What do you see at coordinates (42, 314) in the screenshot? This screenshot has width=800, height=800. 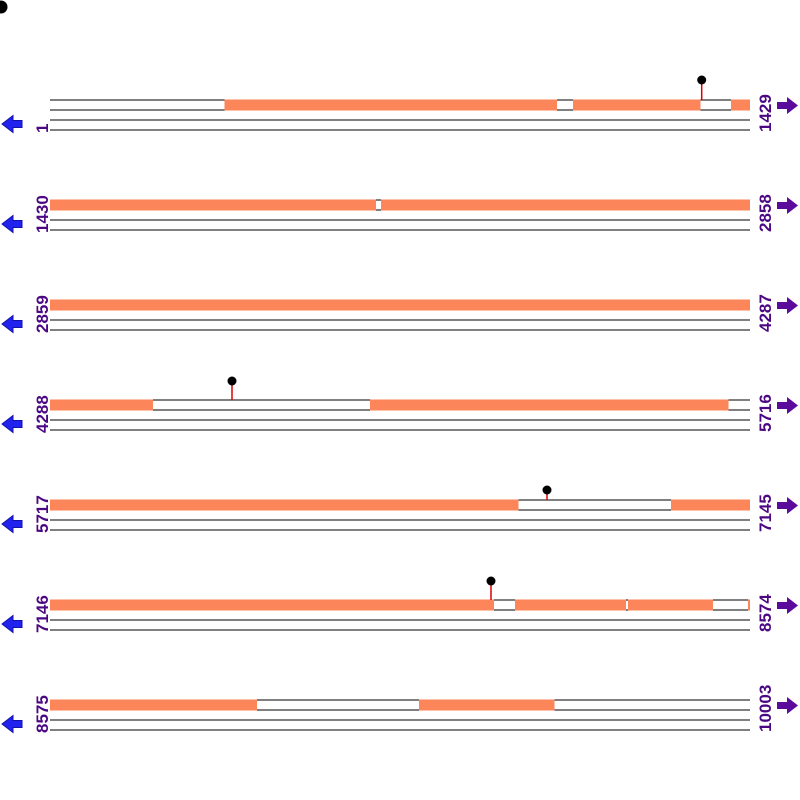 I see `row-start-position-label: 2859` at bounding box center [42, 314].